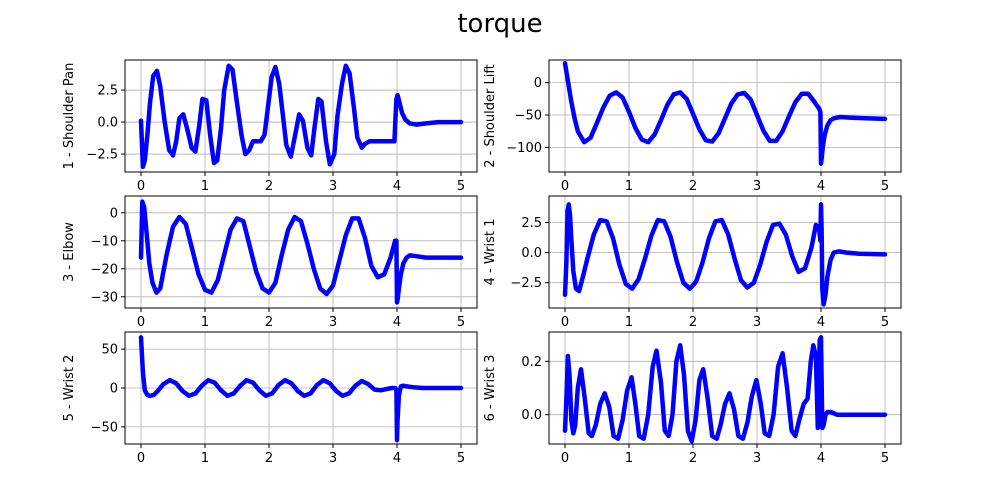  Describe the element at coordinates (490, 388) in the screenshot. I see `y-axis-label: 6 - Wrist 3` at that location.